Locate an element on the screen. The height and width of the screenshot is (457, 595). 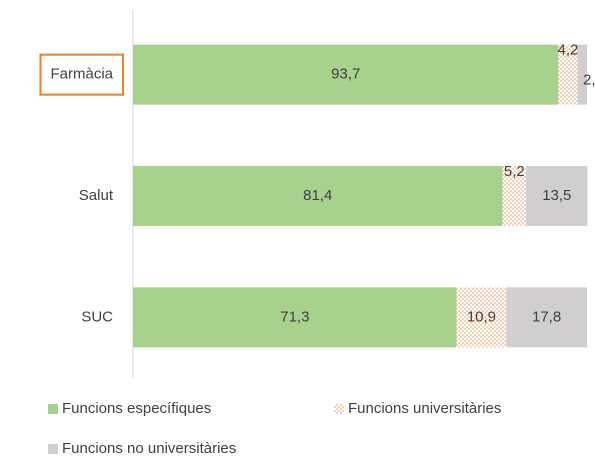
category-label: Farmàcia is located at coordinates (81, 74).